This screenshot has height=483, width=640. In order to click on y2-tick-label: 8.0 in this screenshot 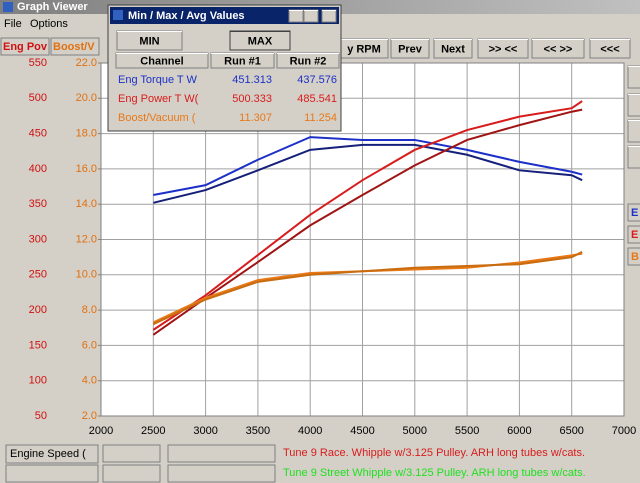, I will do `click(89, 310)`.